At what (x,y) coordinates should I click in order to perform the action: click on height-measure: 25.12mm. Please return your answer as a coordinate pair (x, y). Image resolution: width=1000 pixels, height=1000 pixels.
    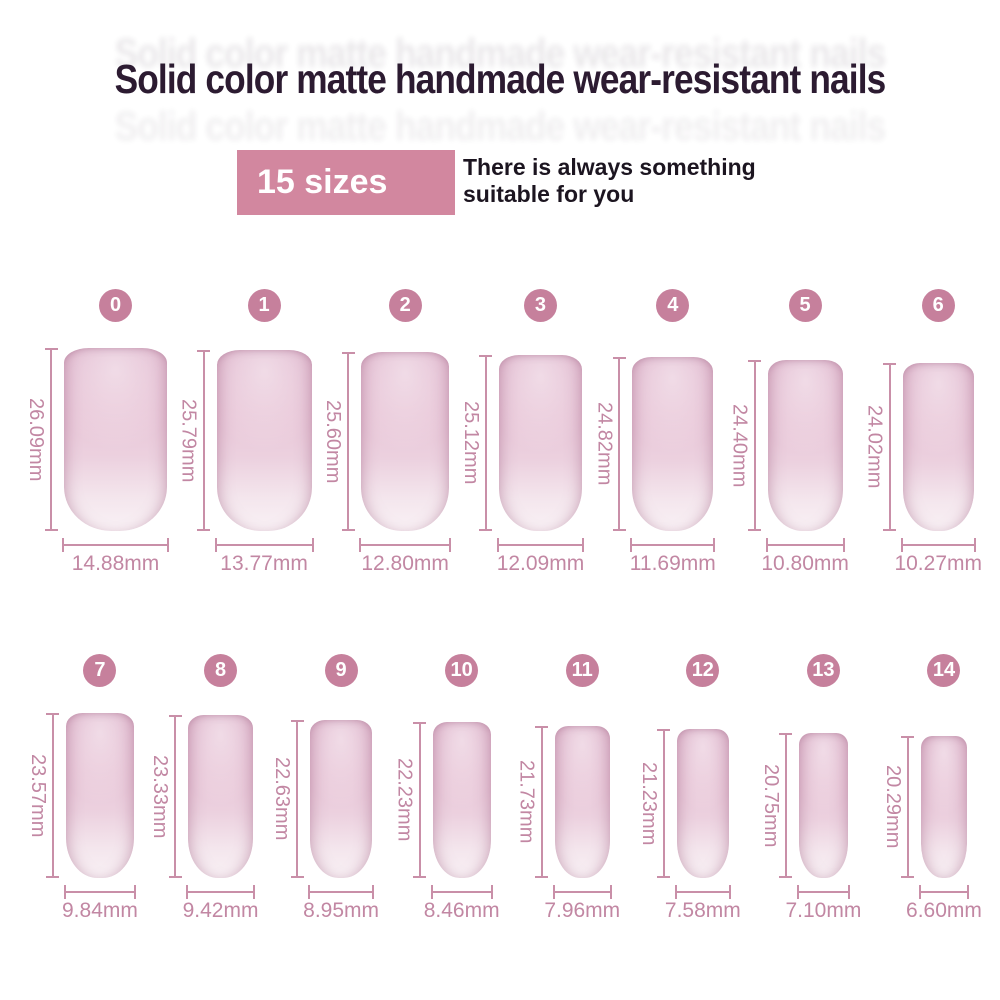
    Looking at the image, I should click on (476, 443).